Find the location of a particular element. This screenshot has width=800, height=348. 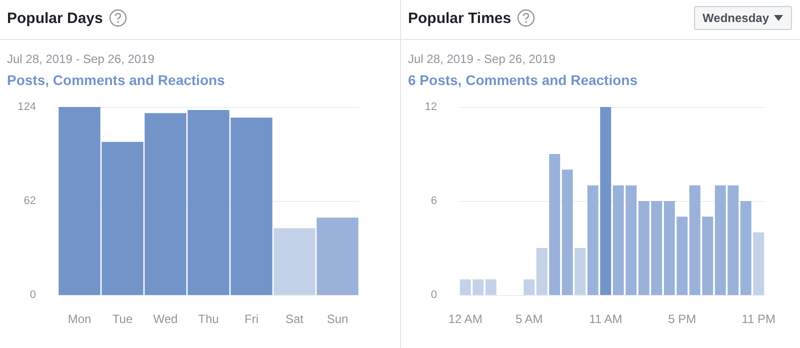

x-tick-label: Tue is located at coordinates (122, 319).